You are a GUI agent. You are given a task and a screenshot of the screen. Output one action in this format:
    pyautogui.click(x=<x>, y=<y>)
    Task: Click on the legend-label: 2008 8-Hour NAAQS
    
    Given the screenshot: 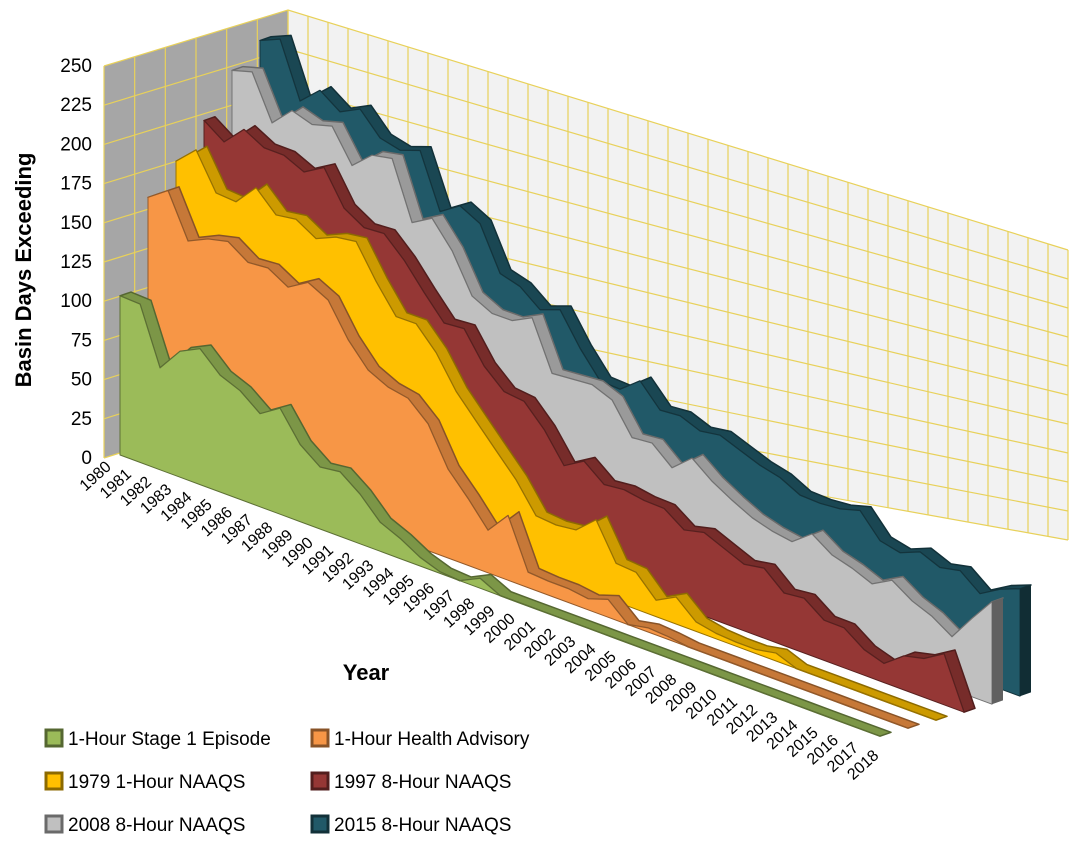 What is the action you would take?
    pyautogui.click(x=156, y=825)
    